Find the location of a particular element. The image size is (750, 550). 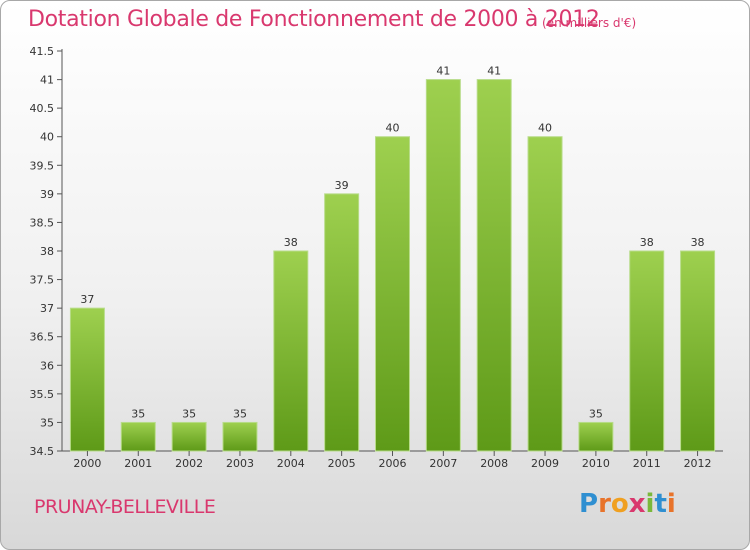

x-tick-label: 2003 is located at coordinates (240, 463).